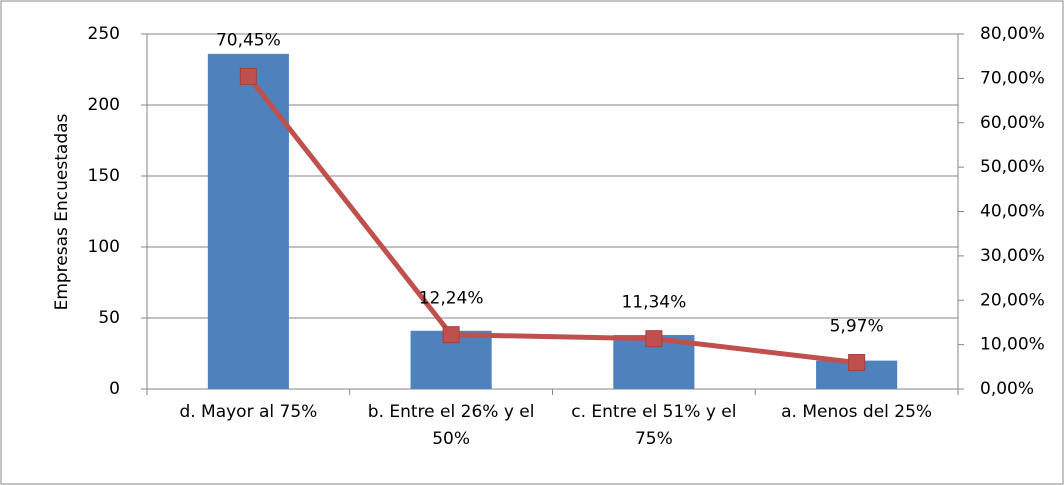 The image size is (1064, 485). I want to click on y-tick-label: 100, so click(104, 247).